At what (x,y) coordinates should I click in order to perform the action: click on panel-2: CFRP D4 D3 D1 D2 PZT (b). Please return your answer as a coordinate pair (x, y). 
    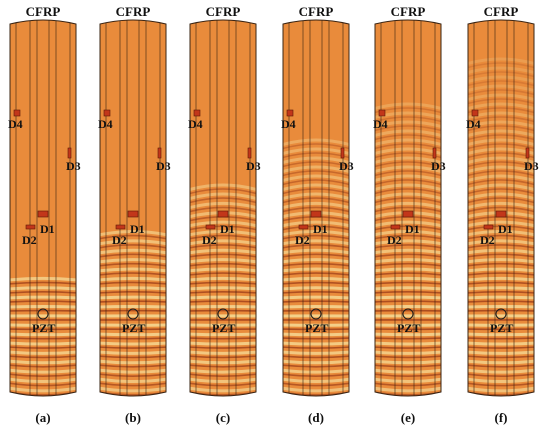
    Looking at the image, I should click on (133, 216).